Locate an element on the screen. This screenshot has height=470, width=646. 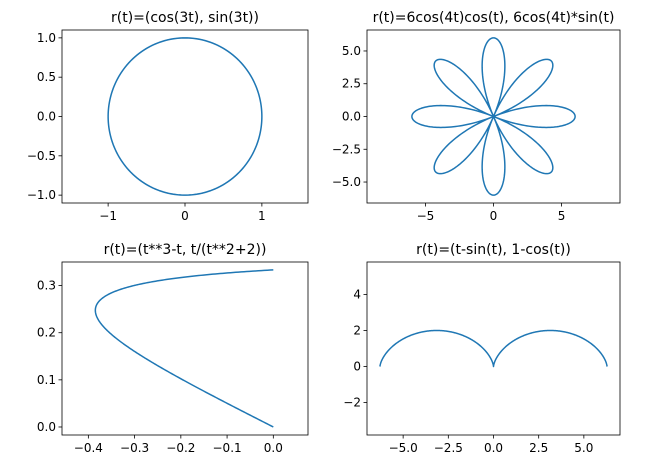
tick-group: −0.4 −0.3 −0.2 −0.1 0.0 0.0 0.1 0.2 0.3 is located at coordinates (160, 367).